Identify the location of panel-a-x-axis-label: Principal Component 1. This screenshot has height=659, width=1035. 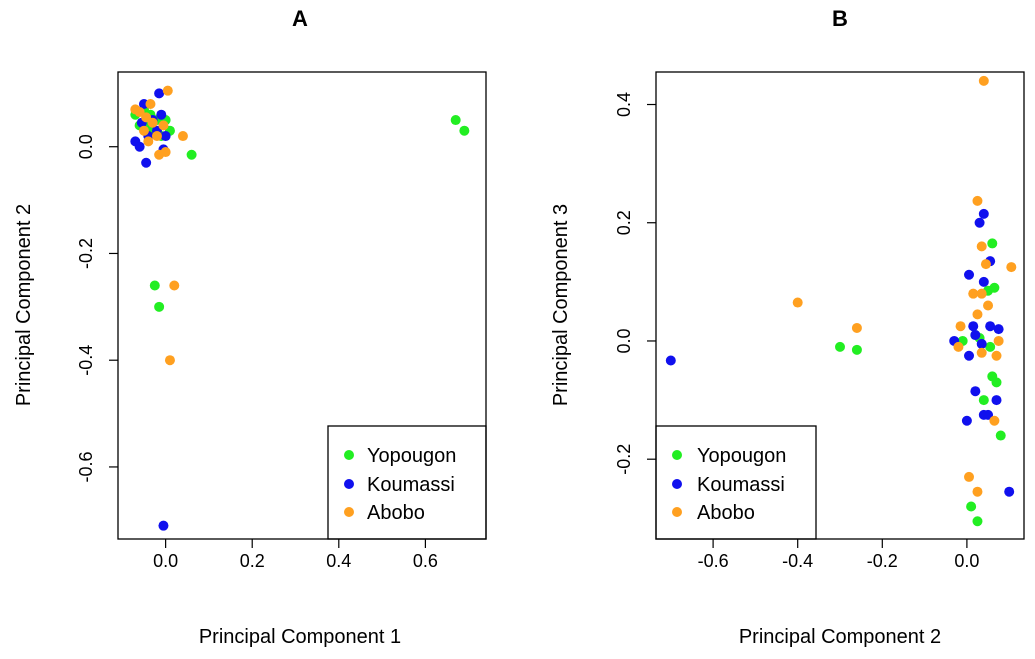
(300, 637).